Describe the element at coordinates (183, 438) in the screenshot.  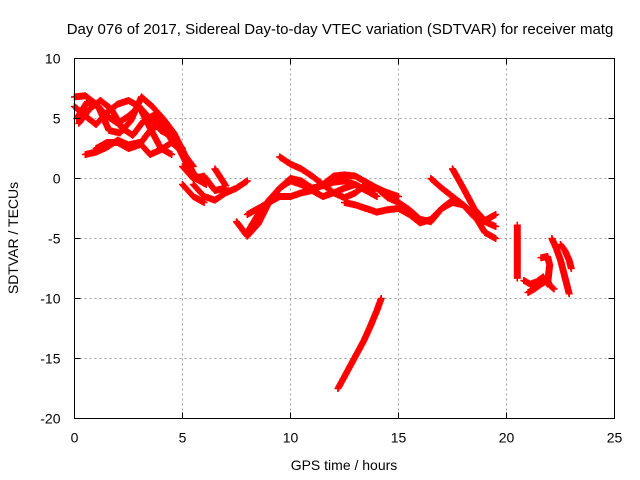
I see `x-tick-label: 5` at that location.